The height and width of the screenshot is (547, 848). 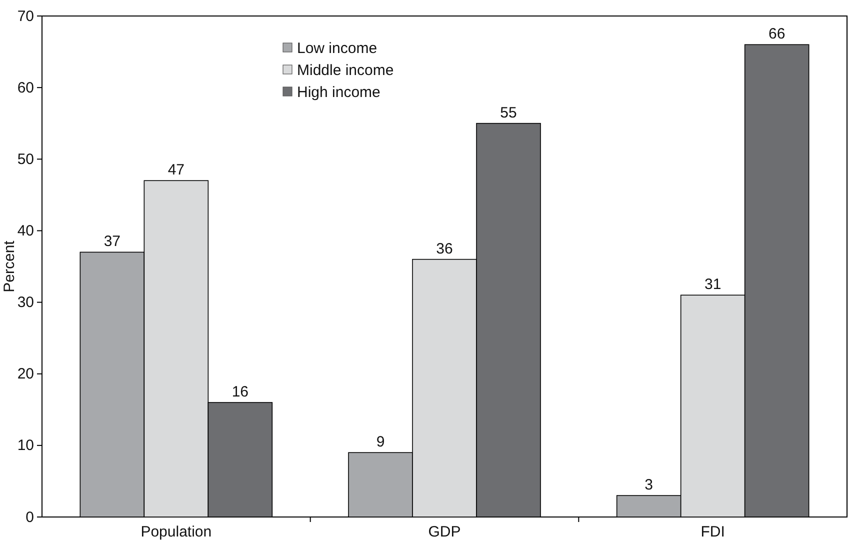 I want to click on x-tick-label: FDI, so click(x=712, y=532).